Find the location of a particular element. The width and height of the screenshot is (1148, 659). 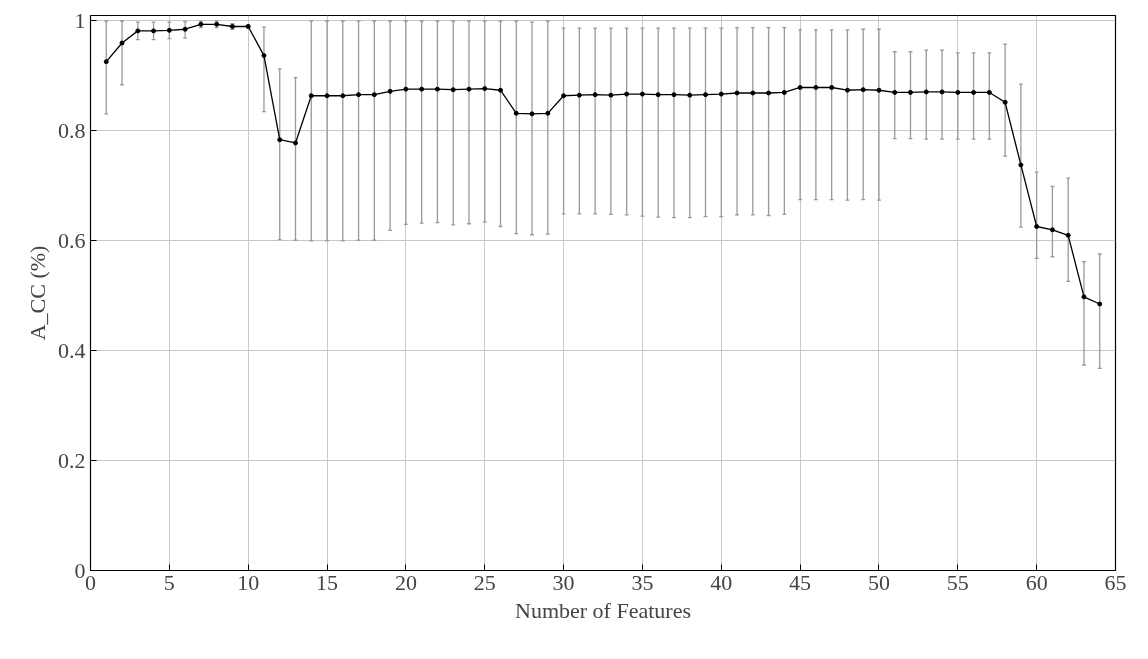

y-tick-label: 0.4 is located at coordinates (72, 350).